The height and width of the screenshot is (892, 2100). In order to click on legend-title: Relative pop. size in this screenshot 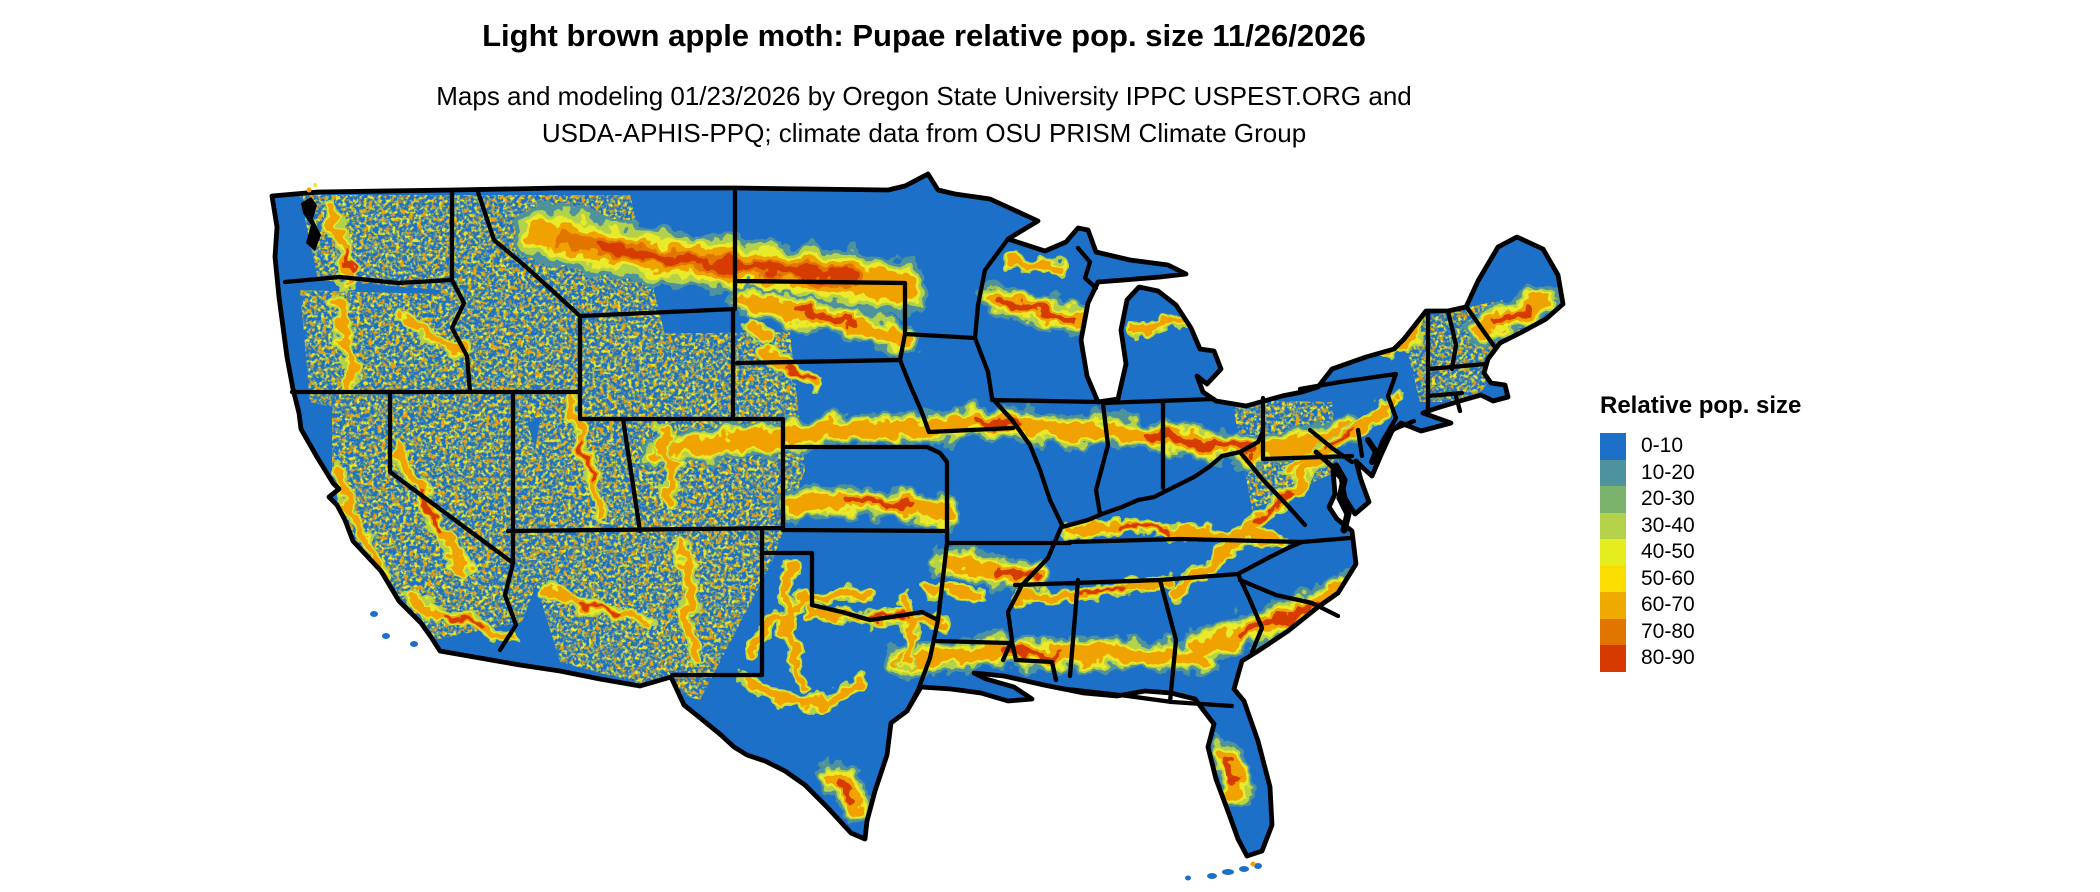, I will do `click(1701, 405)`.